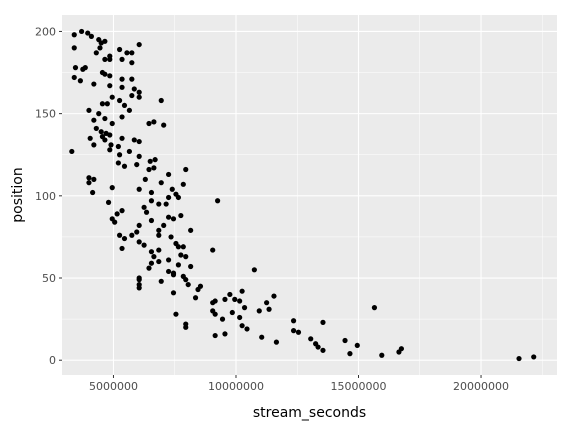 The image size is (567, 431). Describe the element at coordinates (18, 194) in the screenshot. I see `y-axis-title: position` at that location.